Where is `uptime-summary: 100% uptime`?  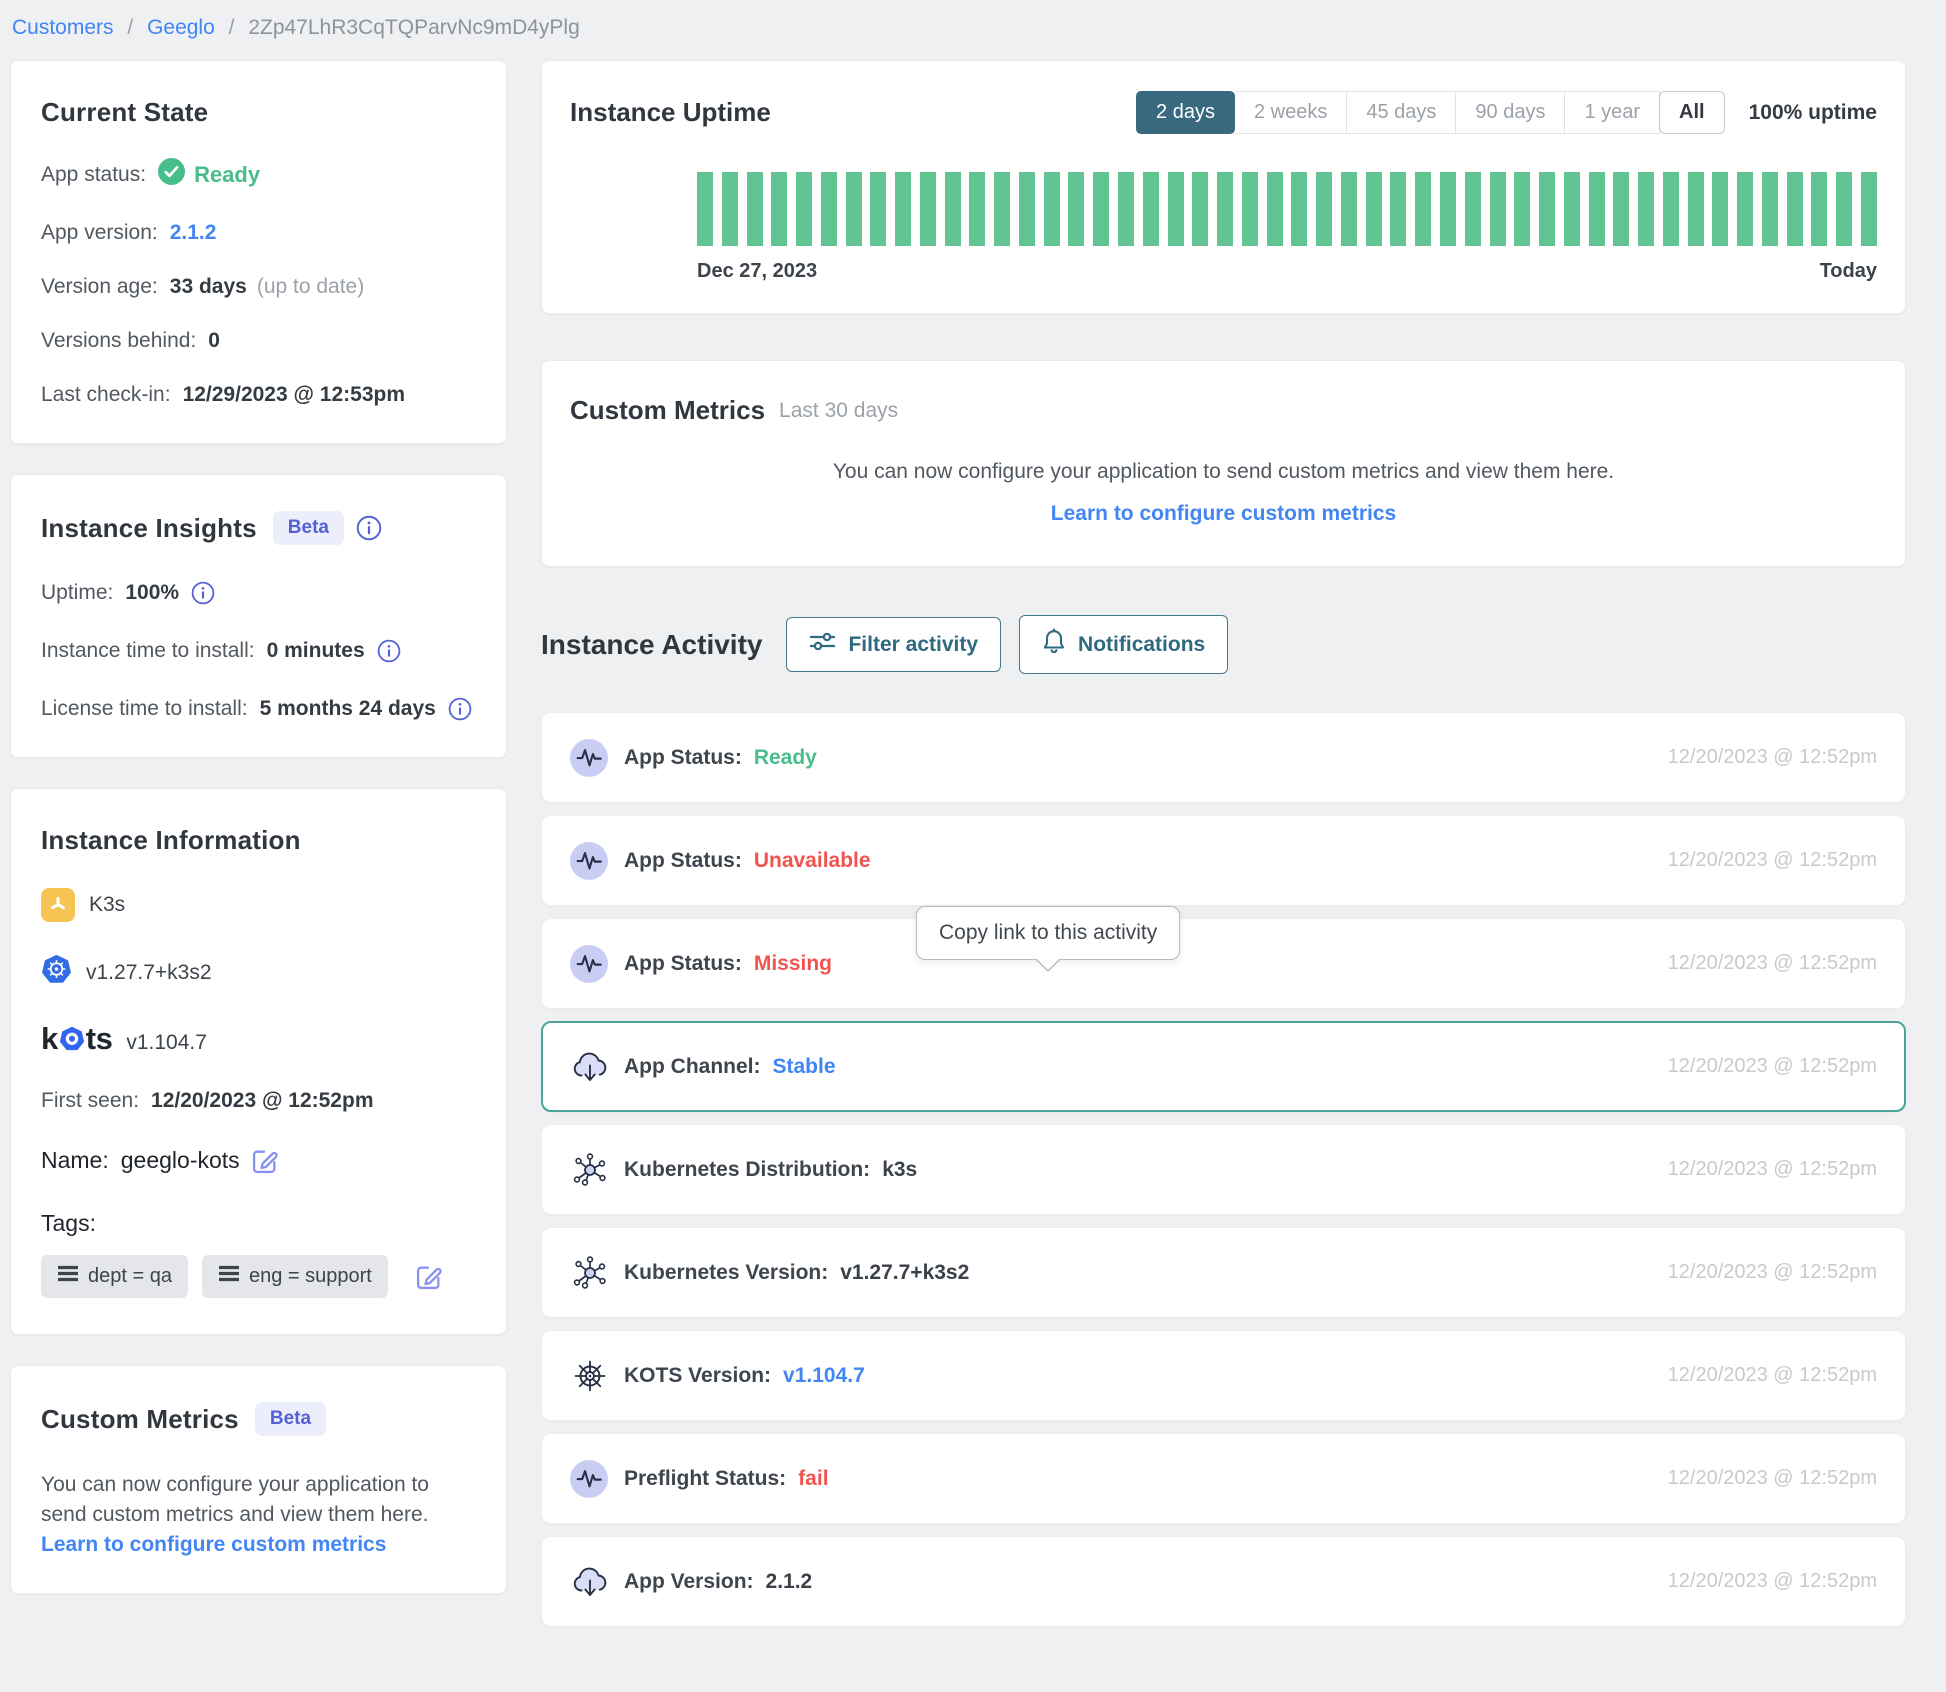
uptime-summary: 100% uptime is located at coordinates (1812, 112).